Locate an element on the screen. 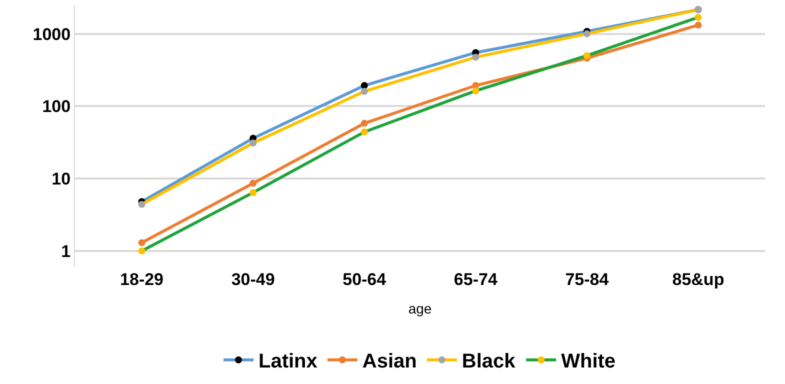 The height and width of the screenshot is (384, 785). x-tick-label: 50-64 is located at coordinates (364, 279).